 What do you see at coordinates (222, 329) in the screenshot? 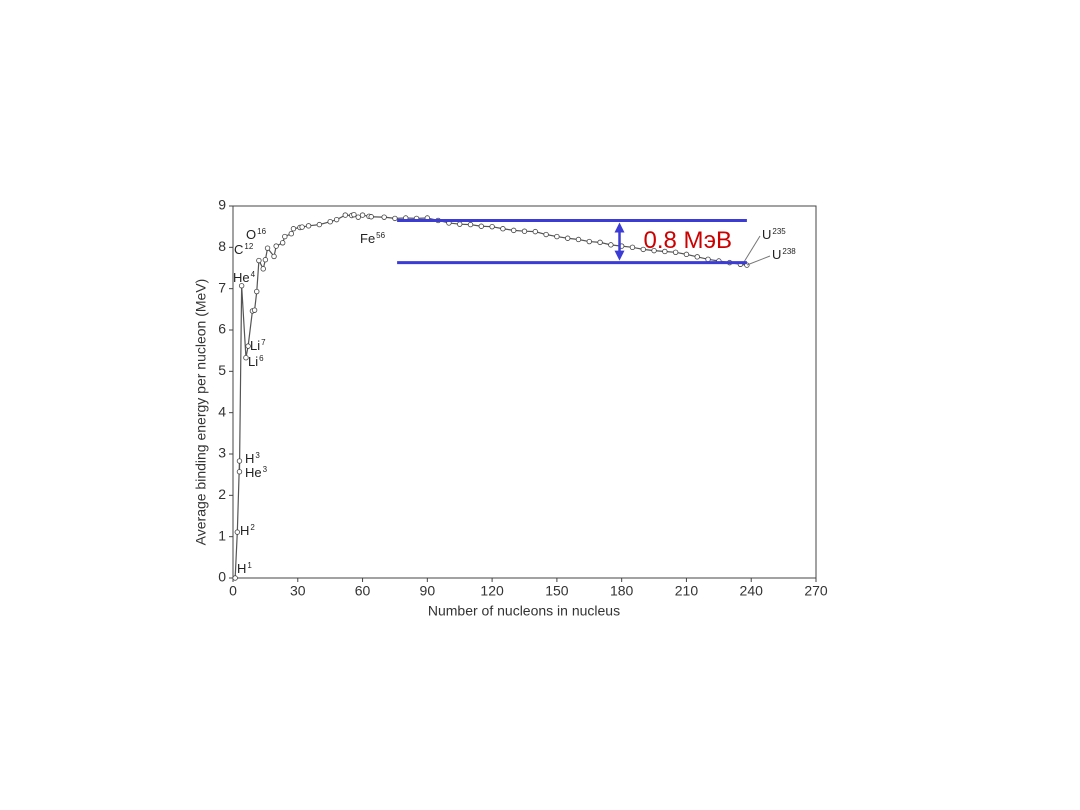
I see `y-tick-label: 6` at bounding box center [222, 329].